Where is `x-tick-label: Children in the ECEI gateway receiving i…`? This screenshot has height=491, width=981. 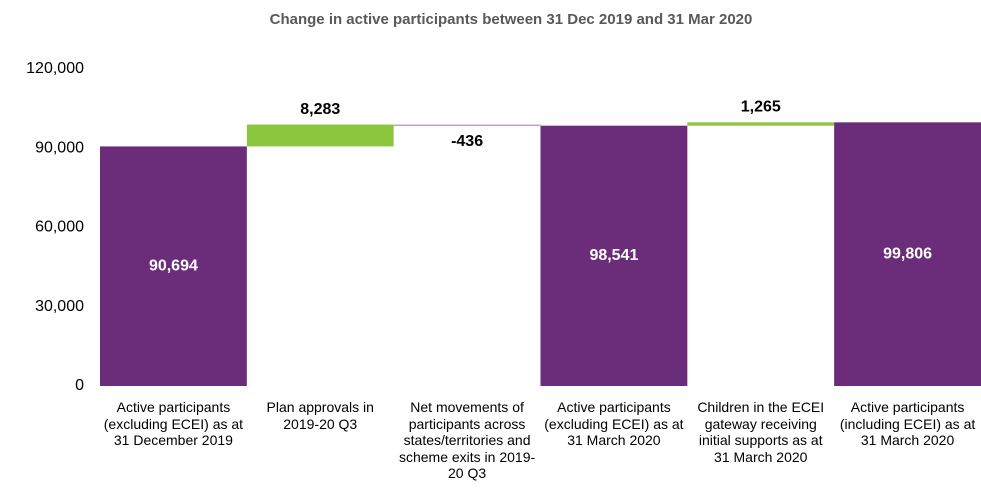
x-tick-label: Children in the ECEI gateway receiving i… is located at coordinates (761, 432).